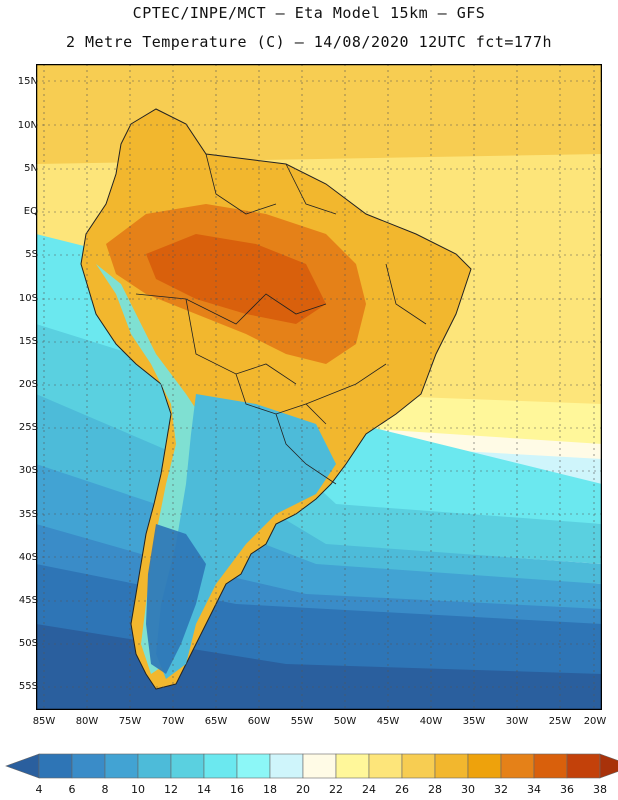 This screenshot has width=618, height=800. What do you see at coordinates (345, 721) in the screenshot?
I see `lon-label-50w: 50W` at bounding box center [345, 721].